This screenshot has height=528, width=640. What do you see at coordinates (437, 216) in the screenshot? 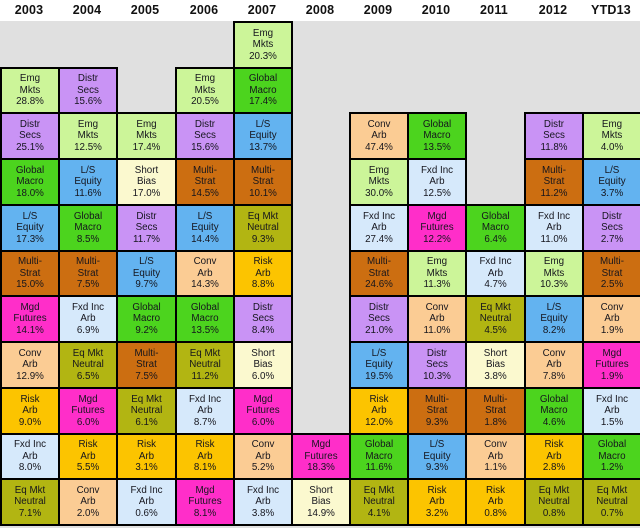
I see `strategy-name-line1: Mgd` at bounding box center [437, 216].